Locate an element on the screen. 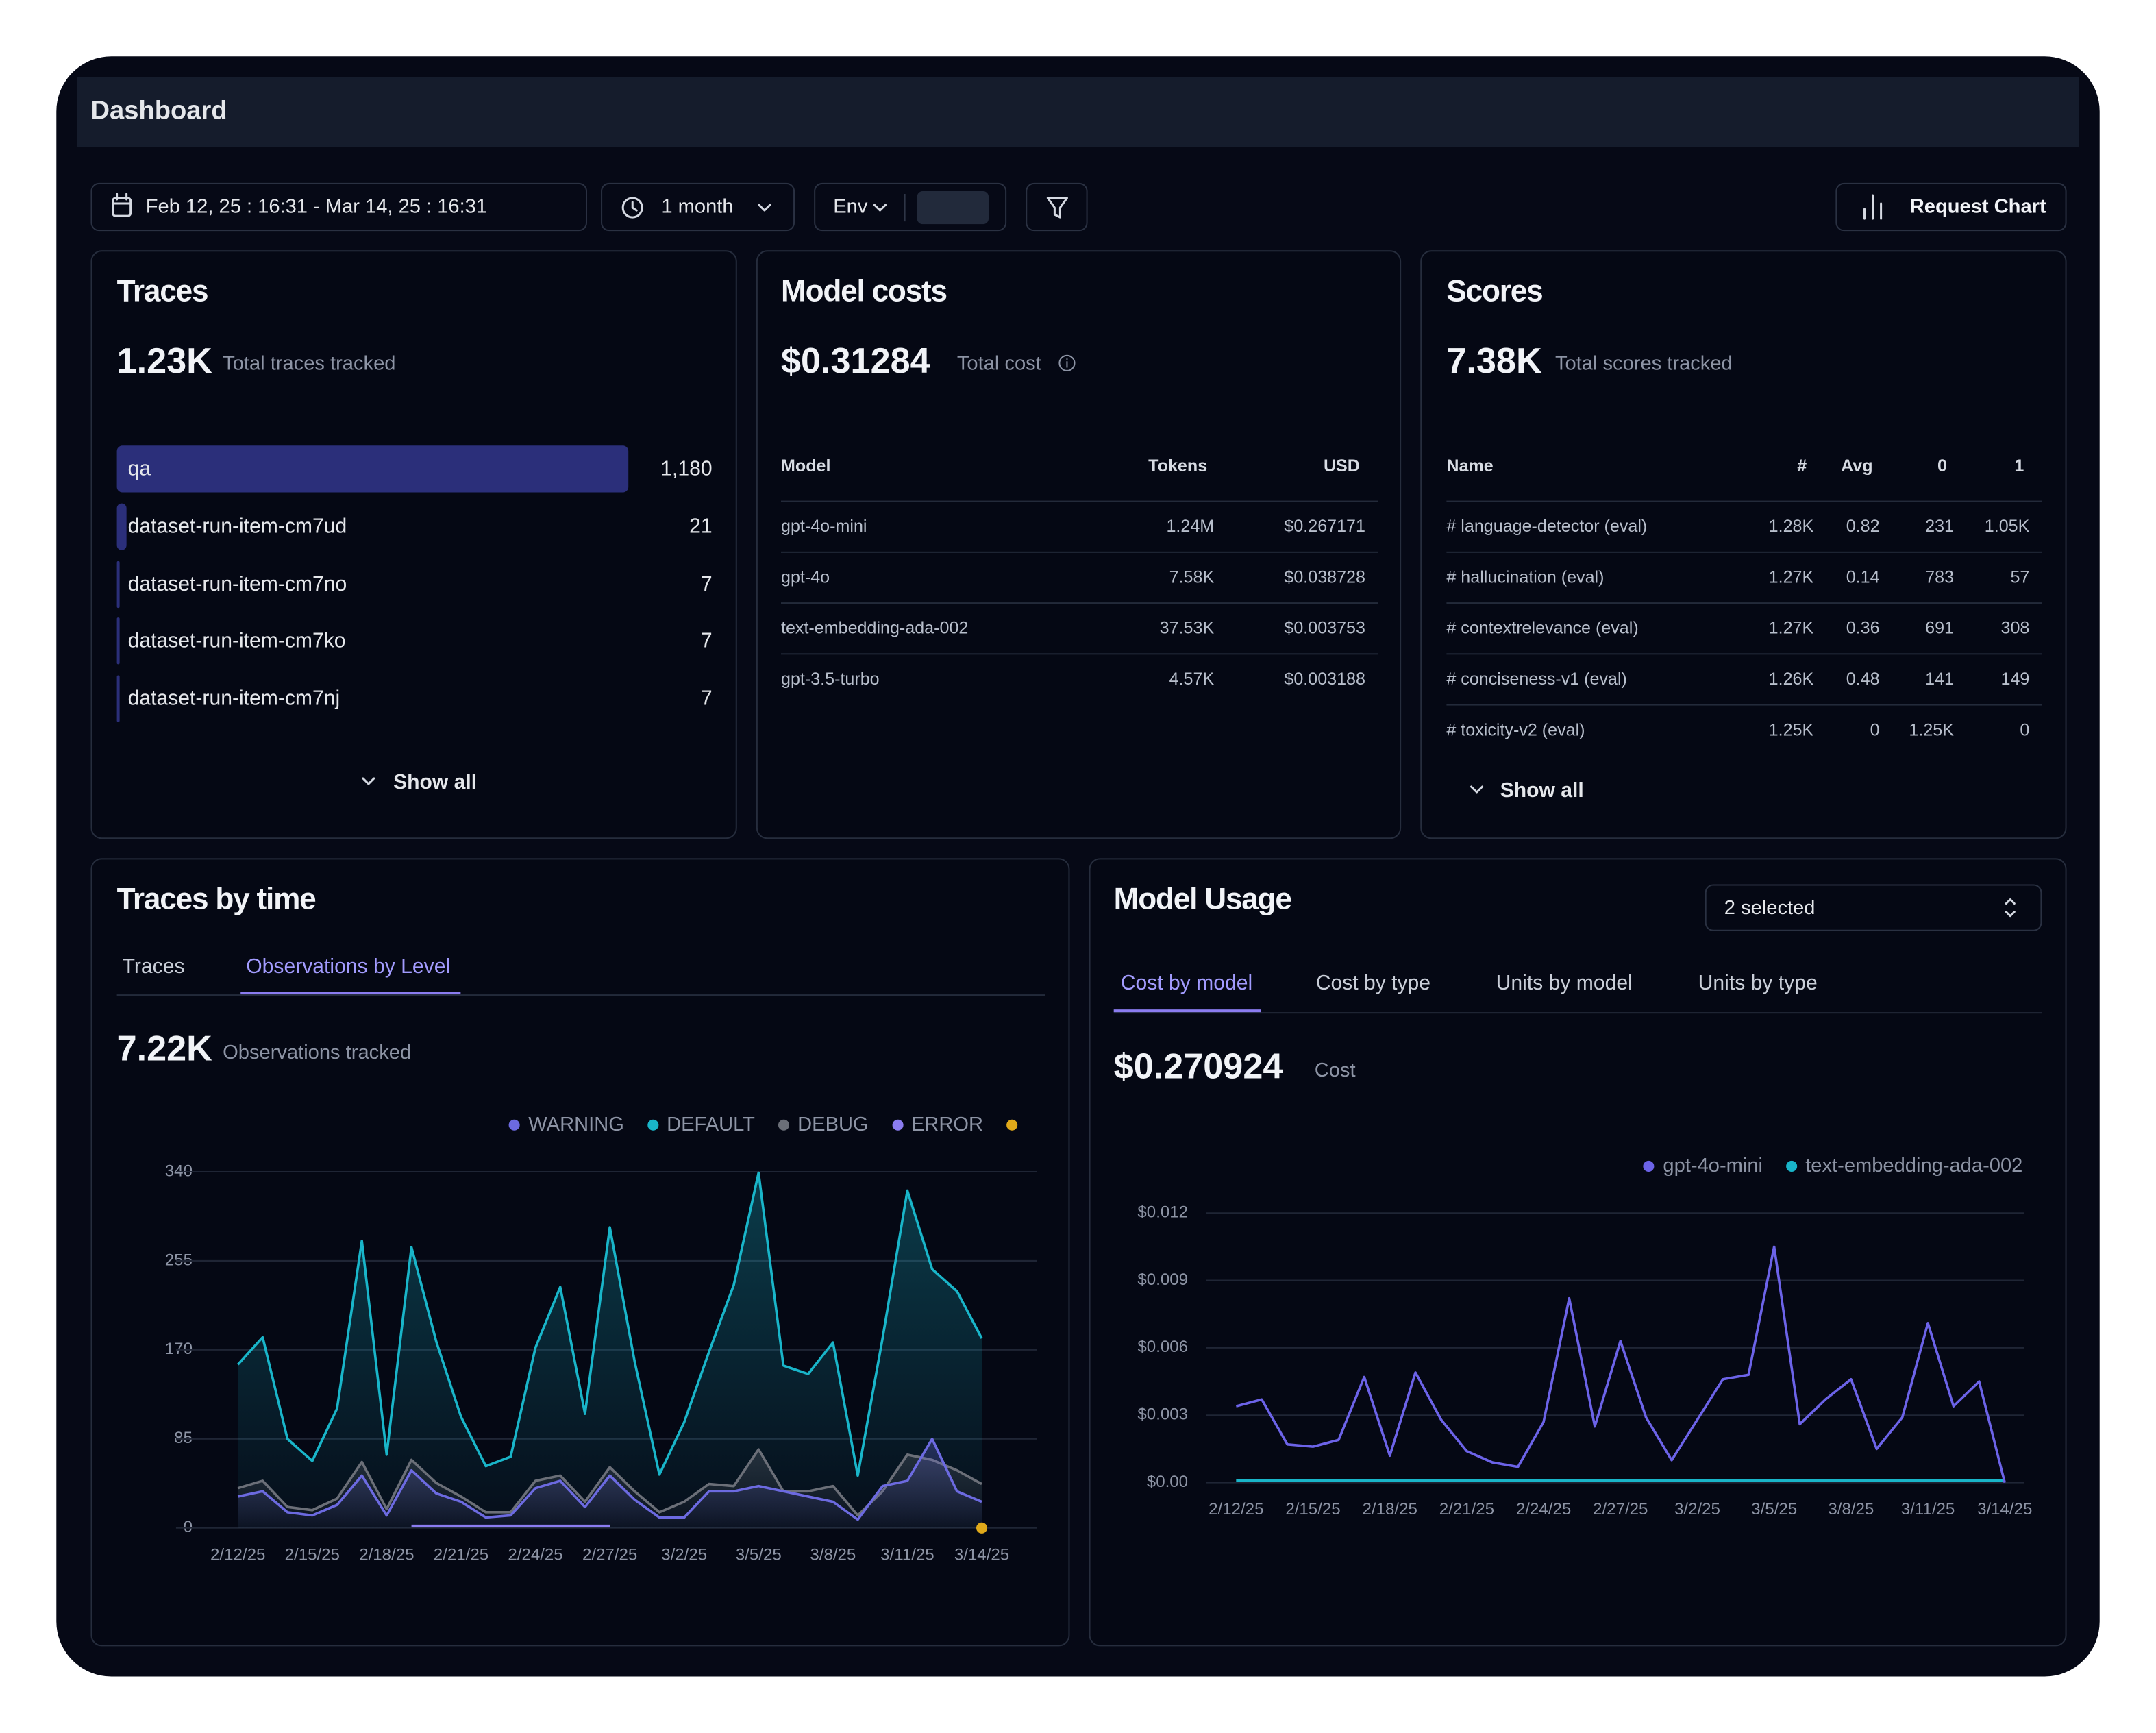 This screenshot has width=2156, height=1733. table-cell: # conciseness-v1 (eval) is located at coordinates (1537, 679).